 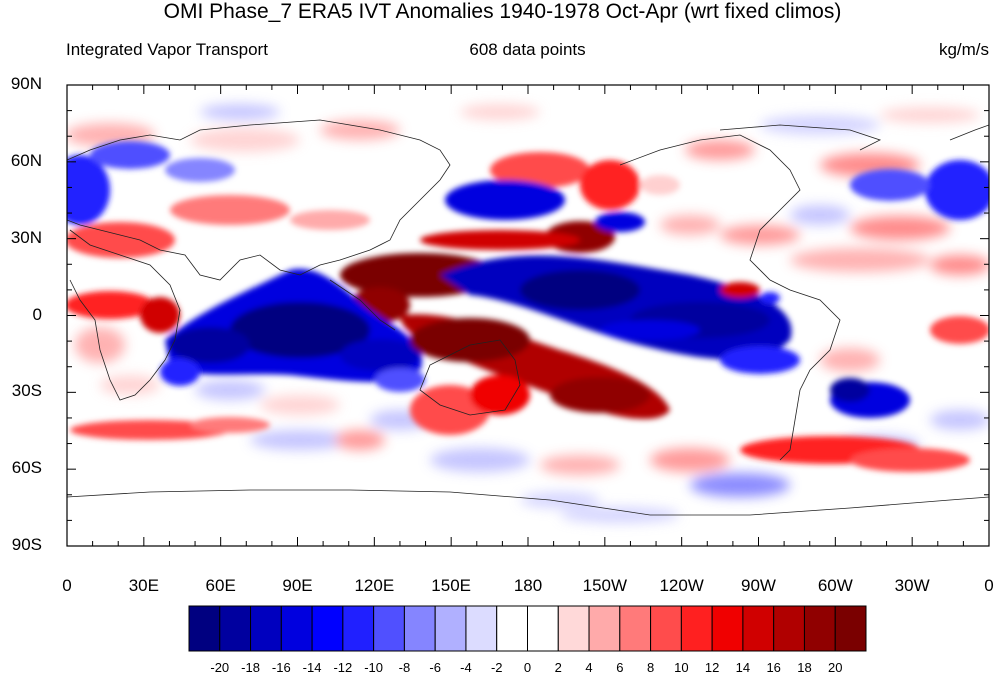 What do you see at coordinates (835, 585) in the screenshot?
I see `x-tick-label: 60W` at bounding box center [835, 585].